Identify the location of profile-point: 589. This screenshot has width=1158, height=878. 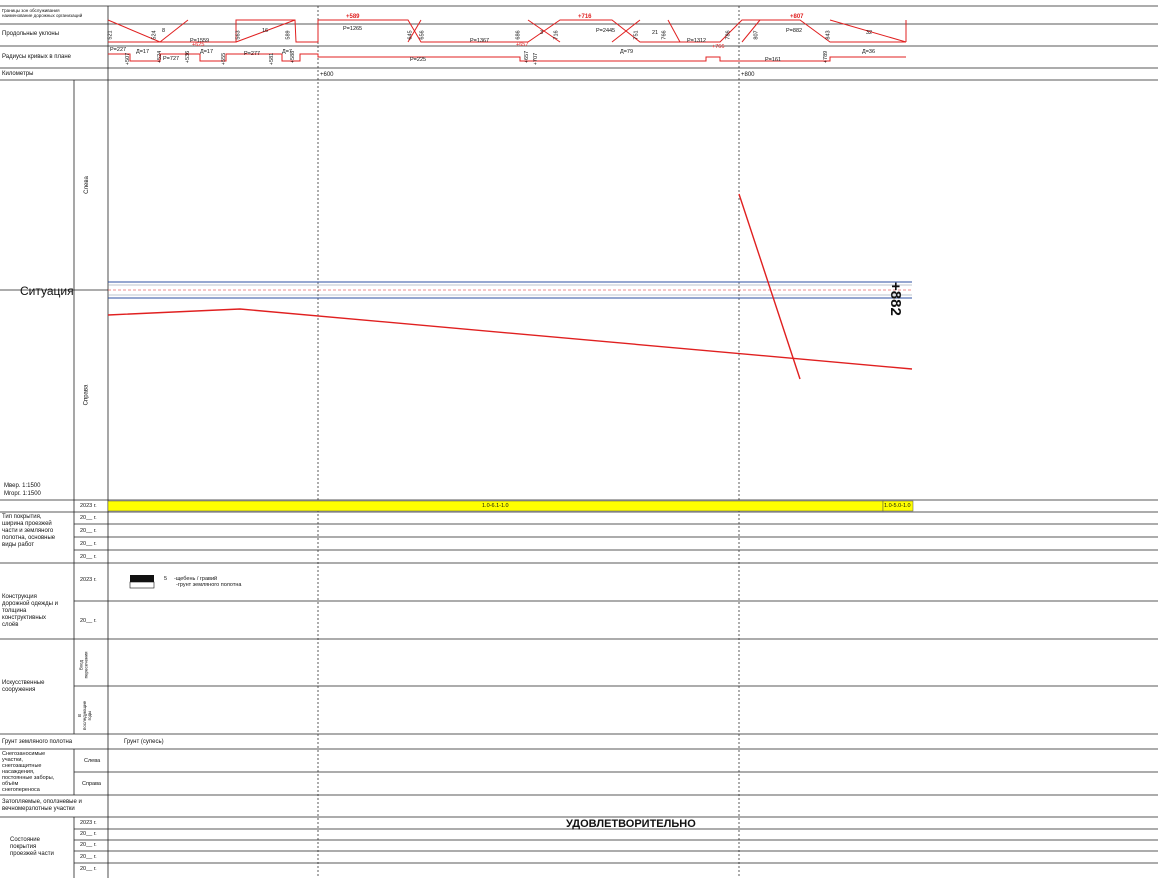
(288, 35).